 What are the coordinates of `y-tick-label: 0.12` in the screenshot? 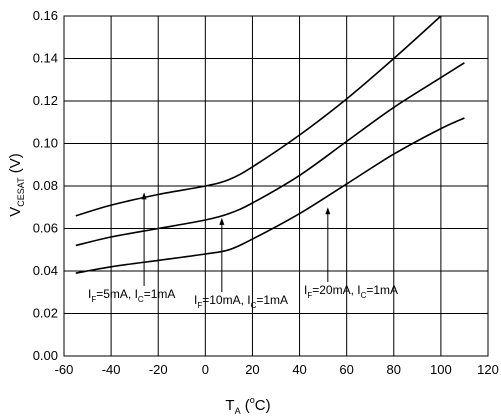 It's located at (45, 100).